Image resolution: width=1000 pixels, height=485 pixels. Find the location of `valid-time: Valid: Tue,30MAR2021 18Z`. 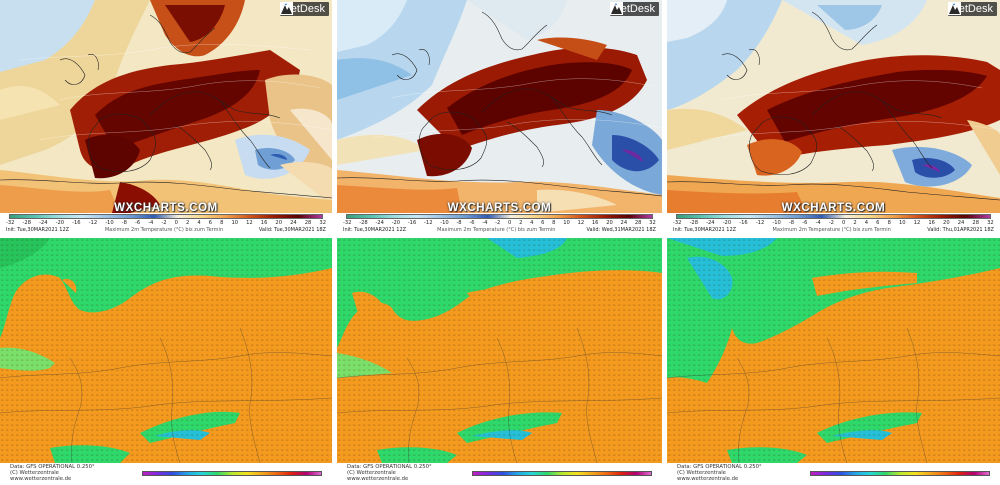

valid-time: Valid: Tue,30MAR2021 18Z is located at coordinates (292, 230).